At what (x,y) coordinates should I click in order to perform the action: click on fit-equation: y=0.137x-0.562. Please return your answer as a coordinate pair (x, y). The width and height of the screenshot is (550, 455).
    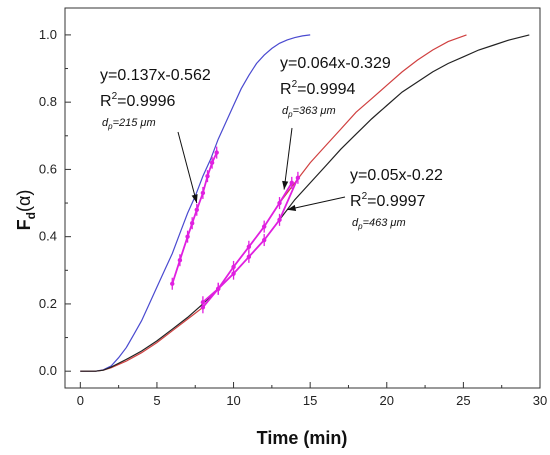
    Looking at the image, I should click on (155, 75).